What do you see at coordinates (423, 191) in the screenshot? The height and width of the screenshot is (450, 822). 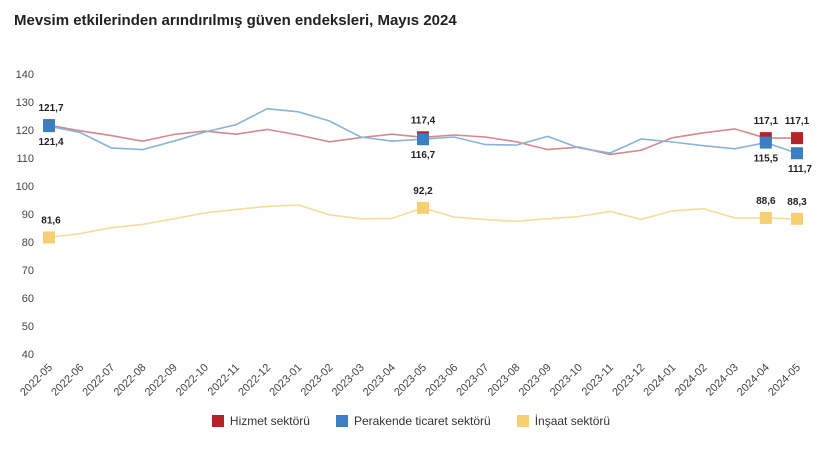 I see `data-label: 92,2` at bounding box center [423, 191].